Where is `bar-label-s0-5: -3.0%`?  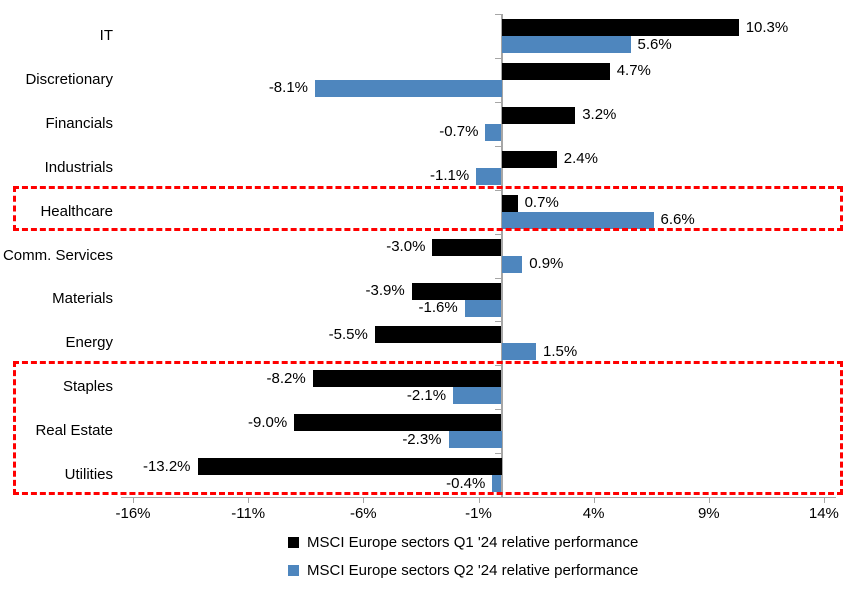
bar-label-s0-5: -3.0% is located at coordinates (406, 246).